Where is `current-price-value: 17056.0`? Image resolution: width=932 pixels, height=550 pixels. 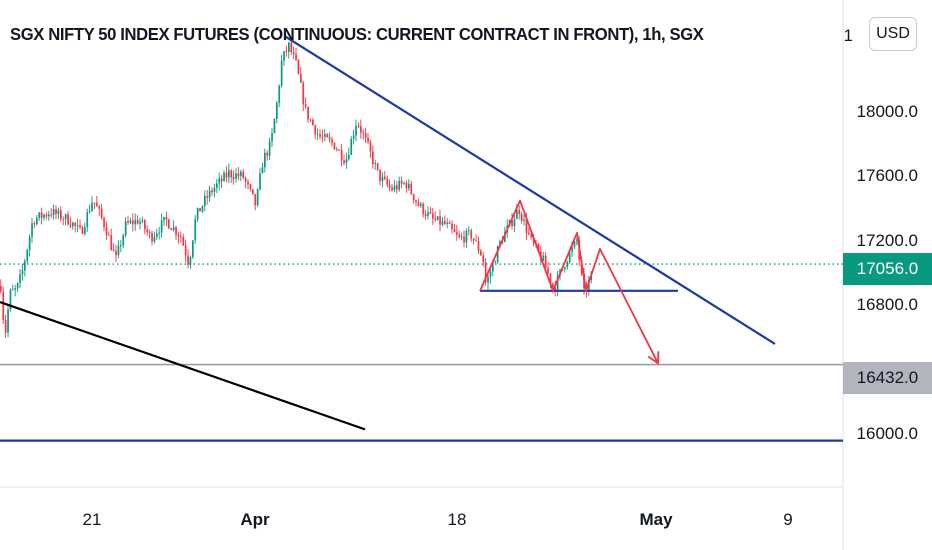
current-price-value: 17056.0 is located at coordinates (887, 268).